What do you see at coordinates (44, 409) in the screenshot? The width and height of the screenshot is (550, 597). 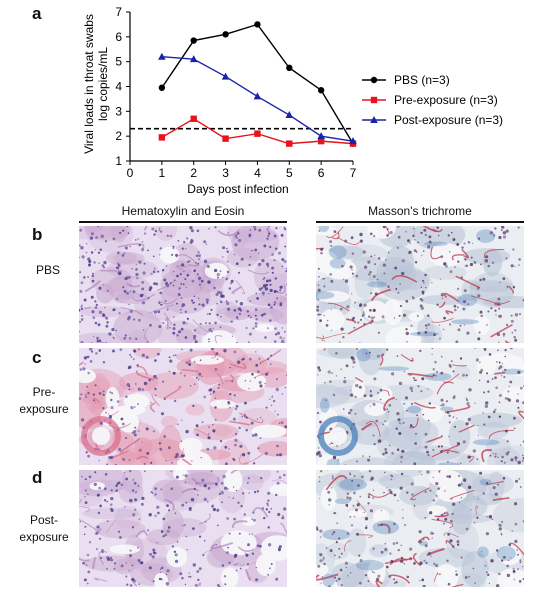 I see `row-label-pre-line2: exposure` at bounding box center [44, 409].